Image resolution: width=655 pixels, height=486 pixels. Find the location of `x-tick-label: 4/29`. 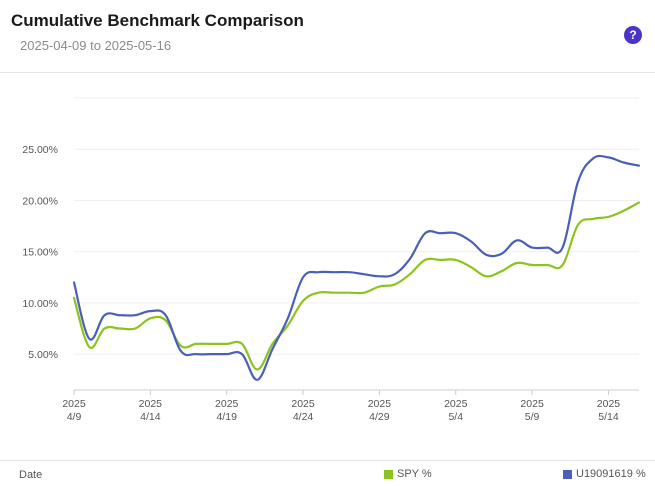

x-tick-label: 4/29 is located at coordinates (379, 417).